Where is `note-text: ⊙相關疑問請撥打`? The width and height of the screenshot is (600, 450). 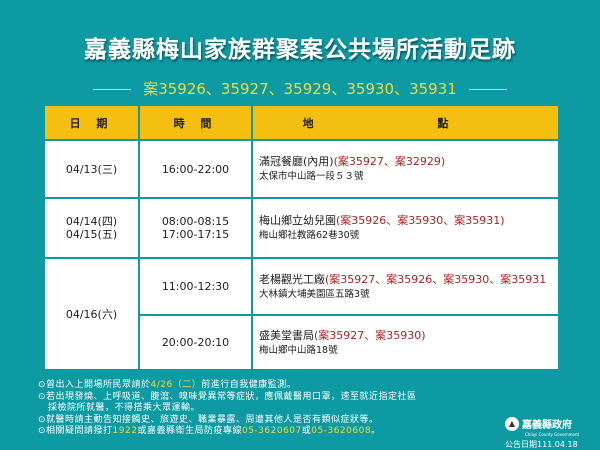 note-text: ⊙相關疑問請撥打 is located at coordinates (75, 431).